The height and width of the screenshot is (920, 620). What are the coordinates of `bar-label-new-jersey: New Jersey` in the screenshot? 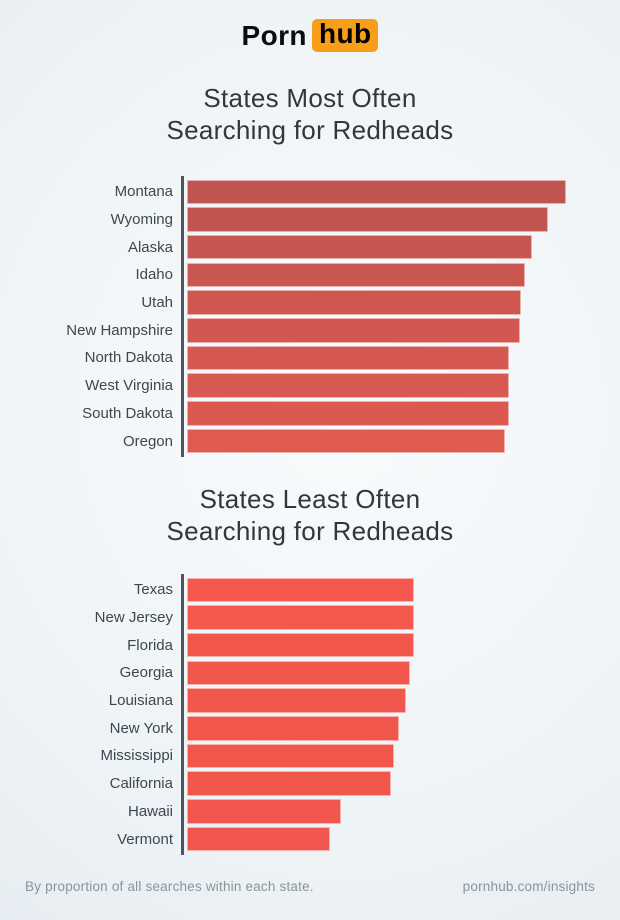 It's located at (133, 618).